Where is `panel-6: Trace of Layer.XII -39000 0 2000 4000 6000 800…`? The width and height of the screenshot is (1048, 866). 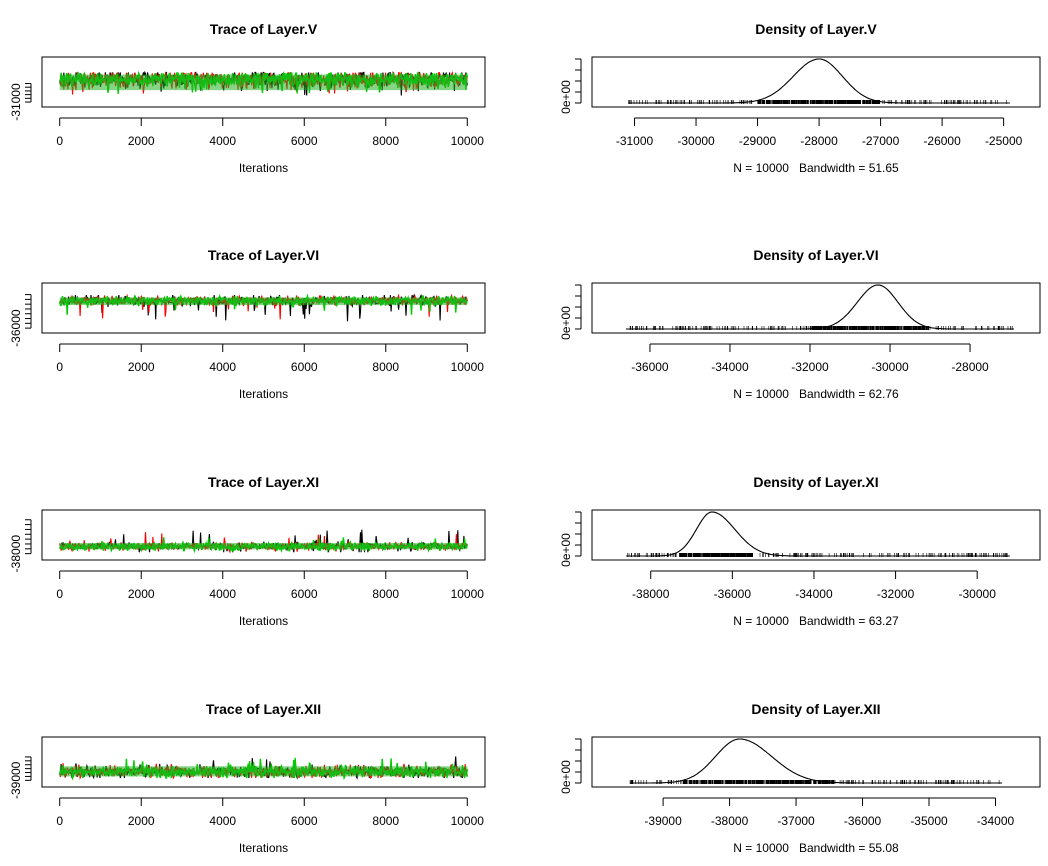
panel-6: Trace of Layer.XII -39000 0 2000 4000 6000 800… is located at coordinates (247, 778).